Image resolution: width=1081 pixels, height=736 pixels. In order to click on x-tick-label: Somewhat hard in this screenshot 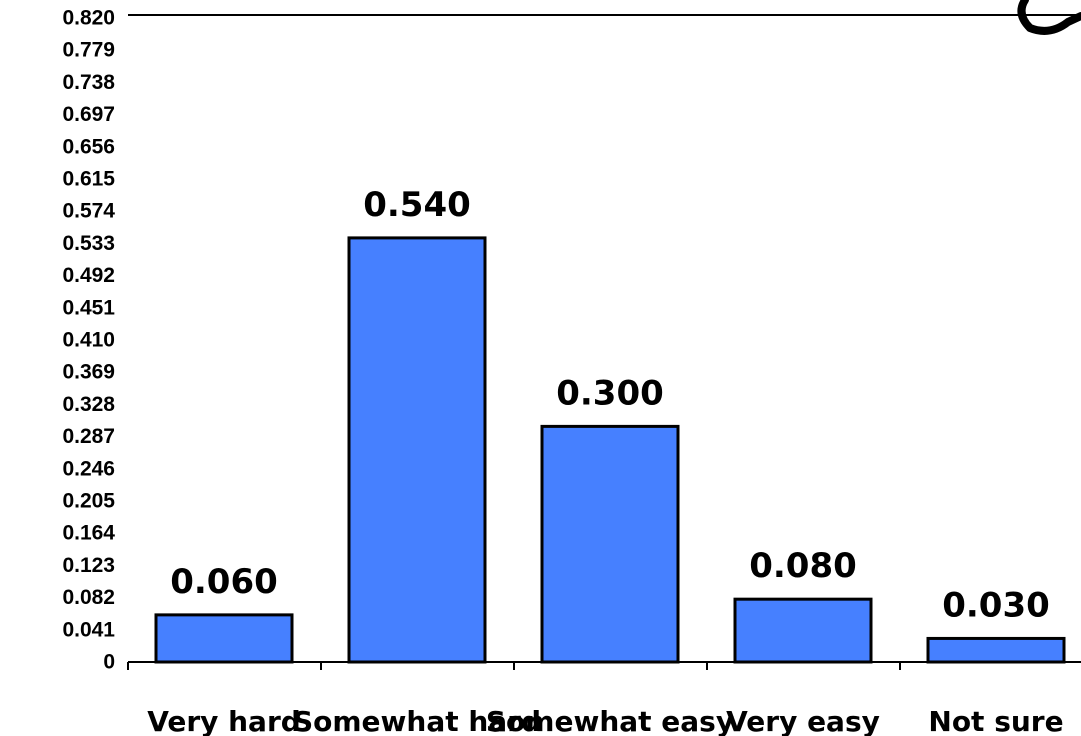, I will do `click(417, 720)`.